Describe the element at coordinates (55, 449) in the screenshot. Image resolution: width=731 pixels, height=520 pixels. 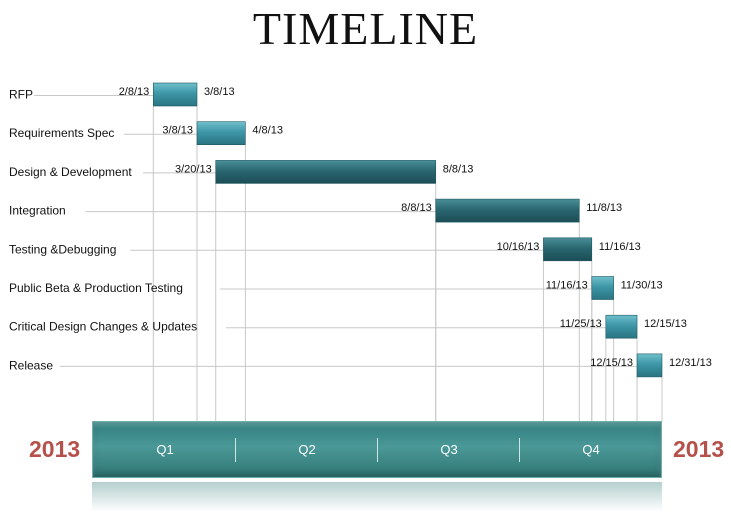
I see `year-label-left: 2013` at that location.